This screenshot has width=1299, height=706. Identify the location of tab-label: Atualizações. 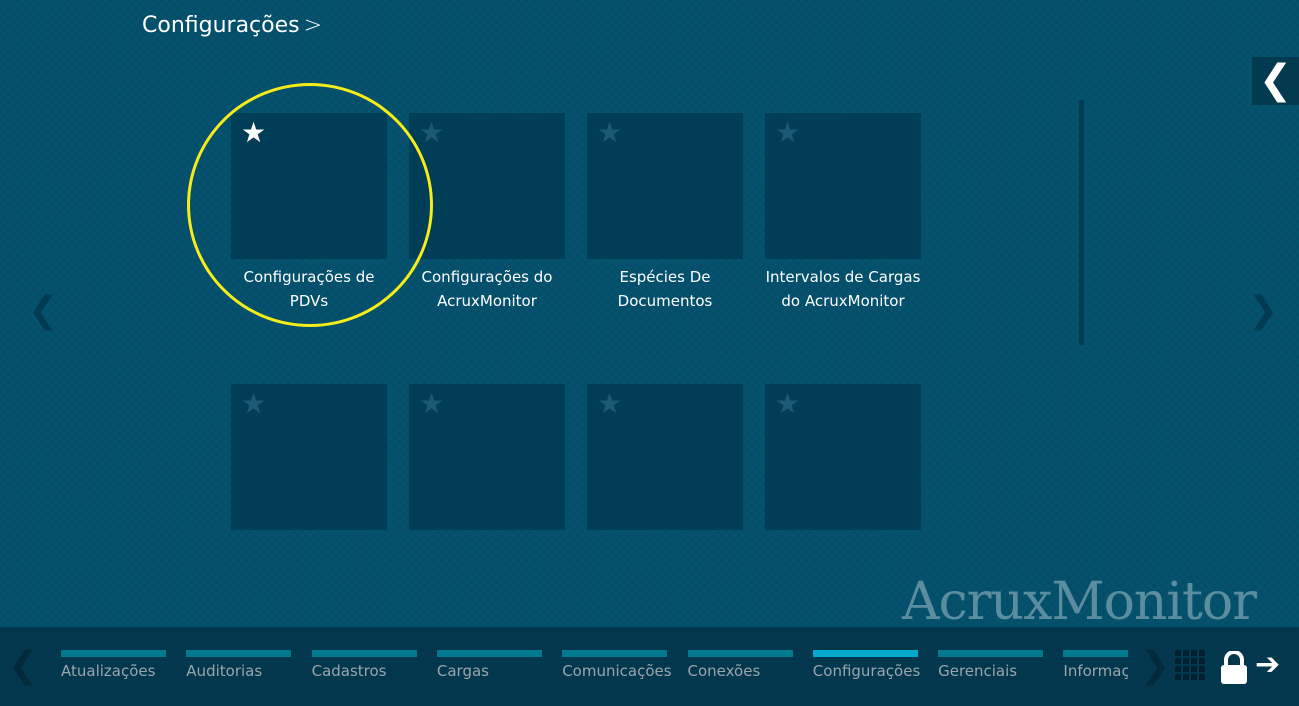
(108, 671).